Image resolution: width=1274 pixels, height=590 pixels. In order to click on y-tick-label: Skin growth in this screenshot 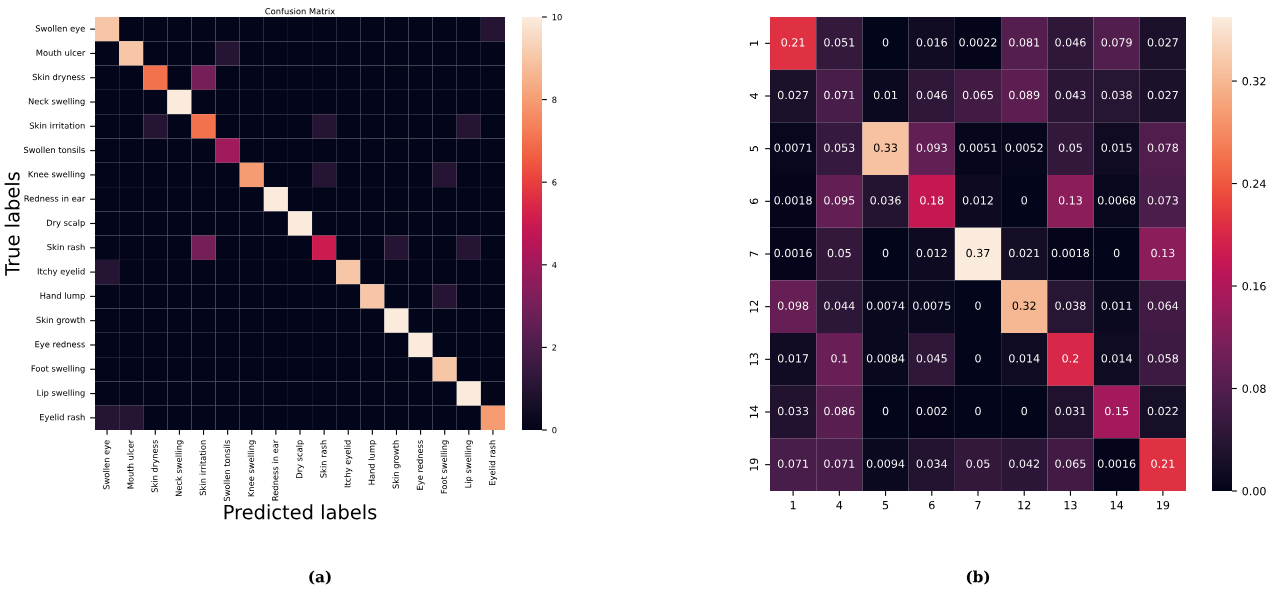, I will do `click(60, 320)`.